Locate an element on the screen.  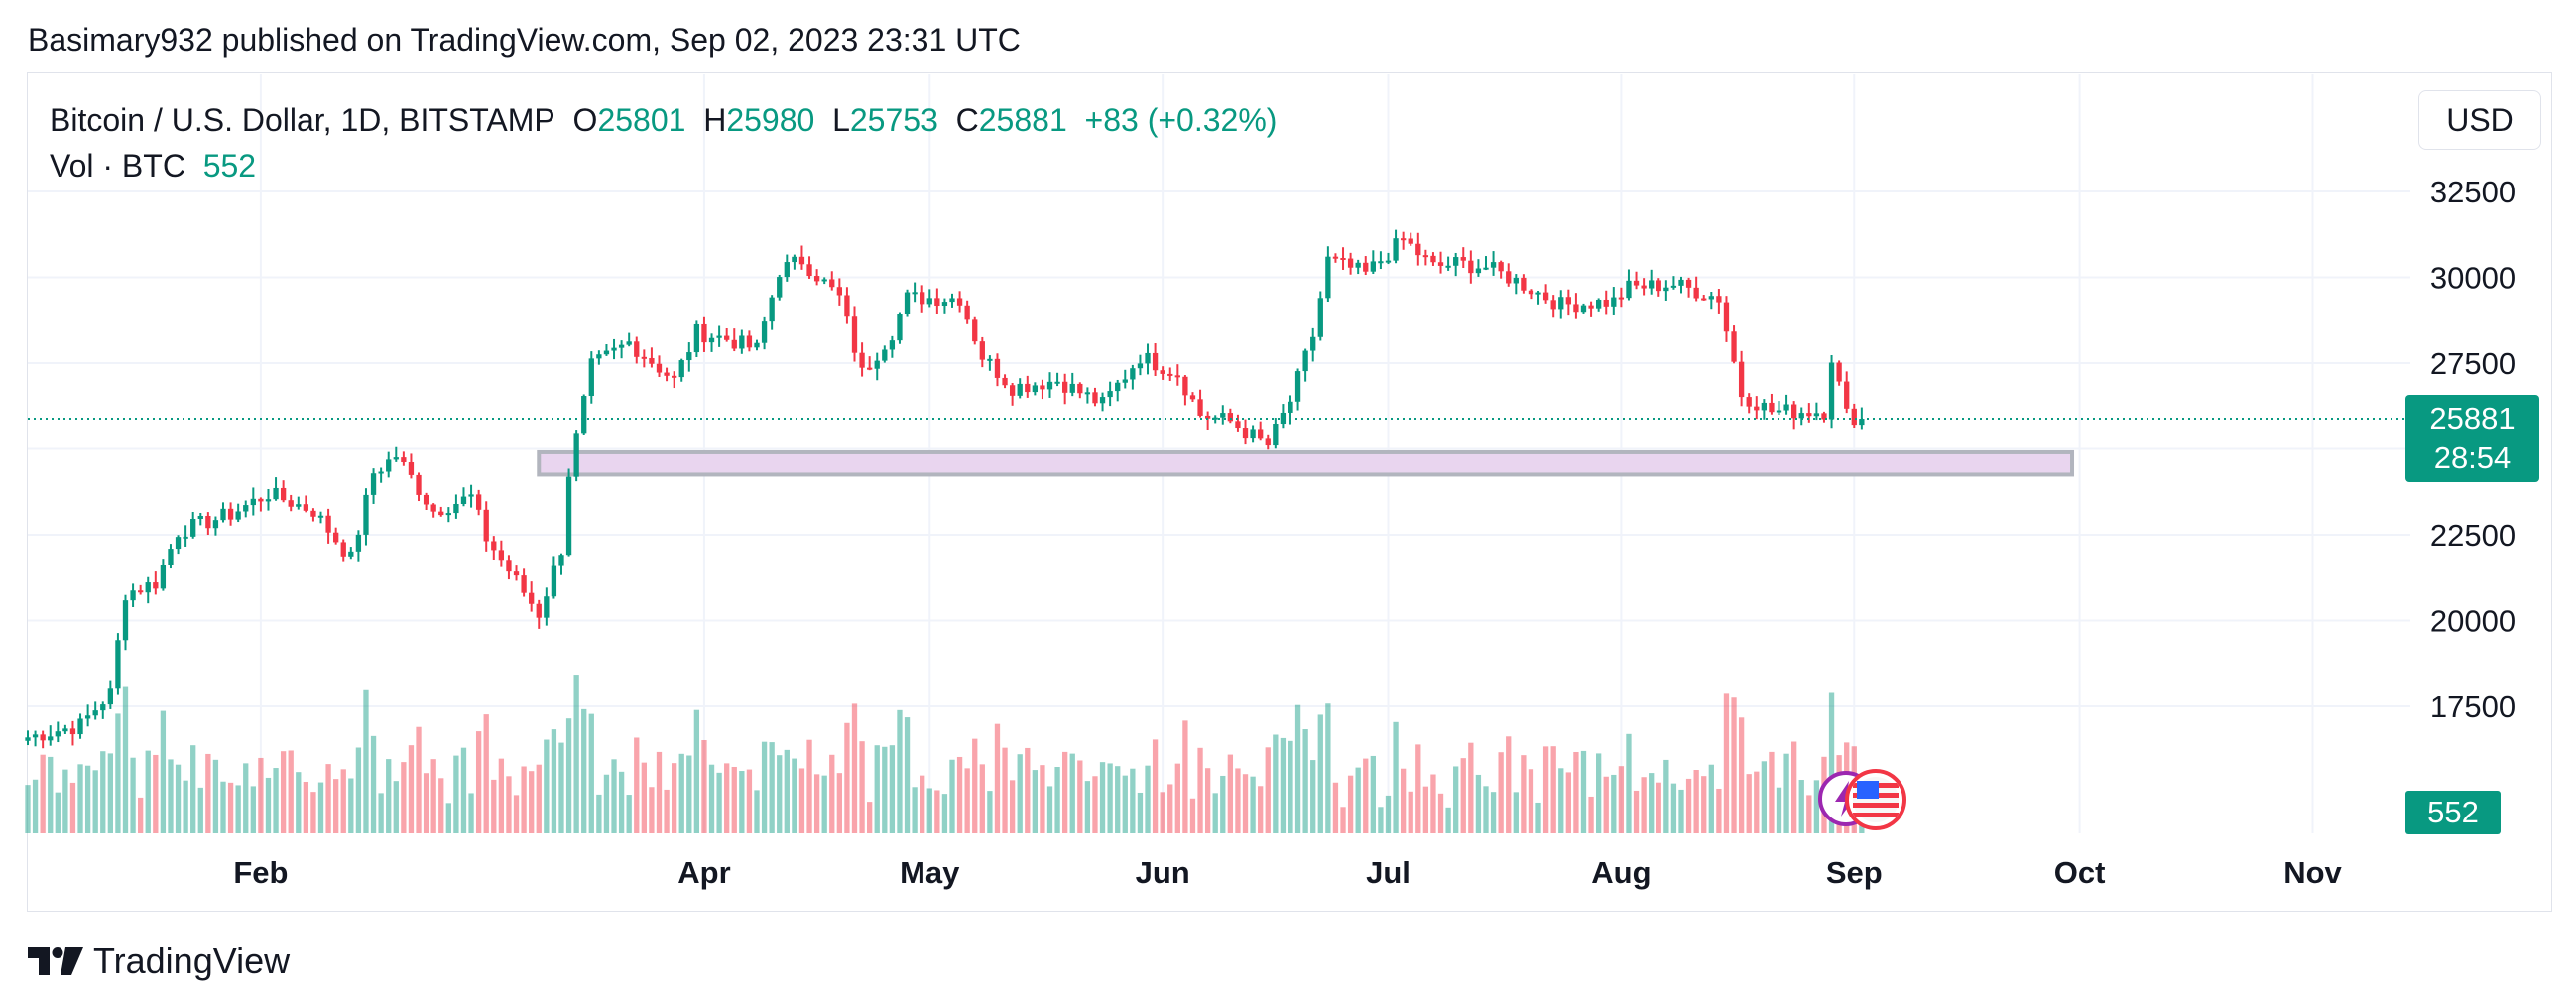
time-tick-label: Feb is located at coordinates (260, 872).